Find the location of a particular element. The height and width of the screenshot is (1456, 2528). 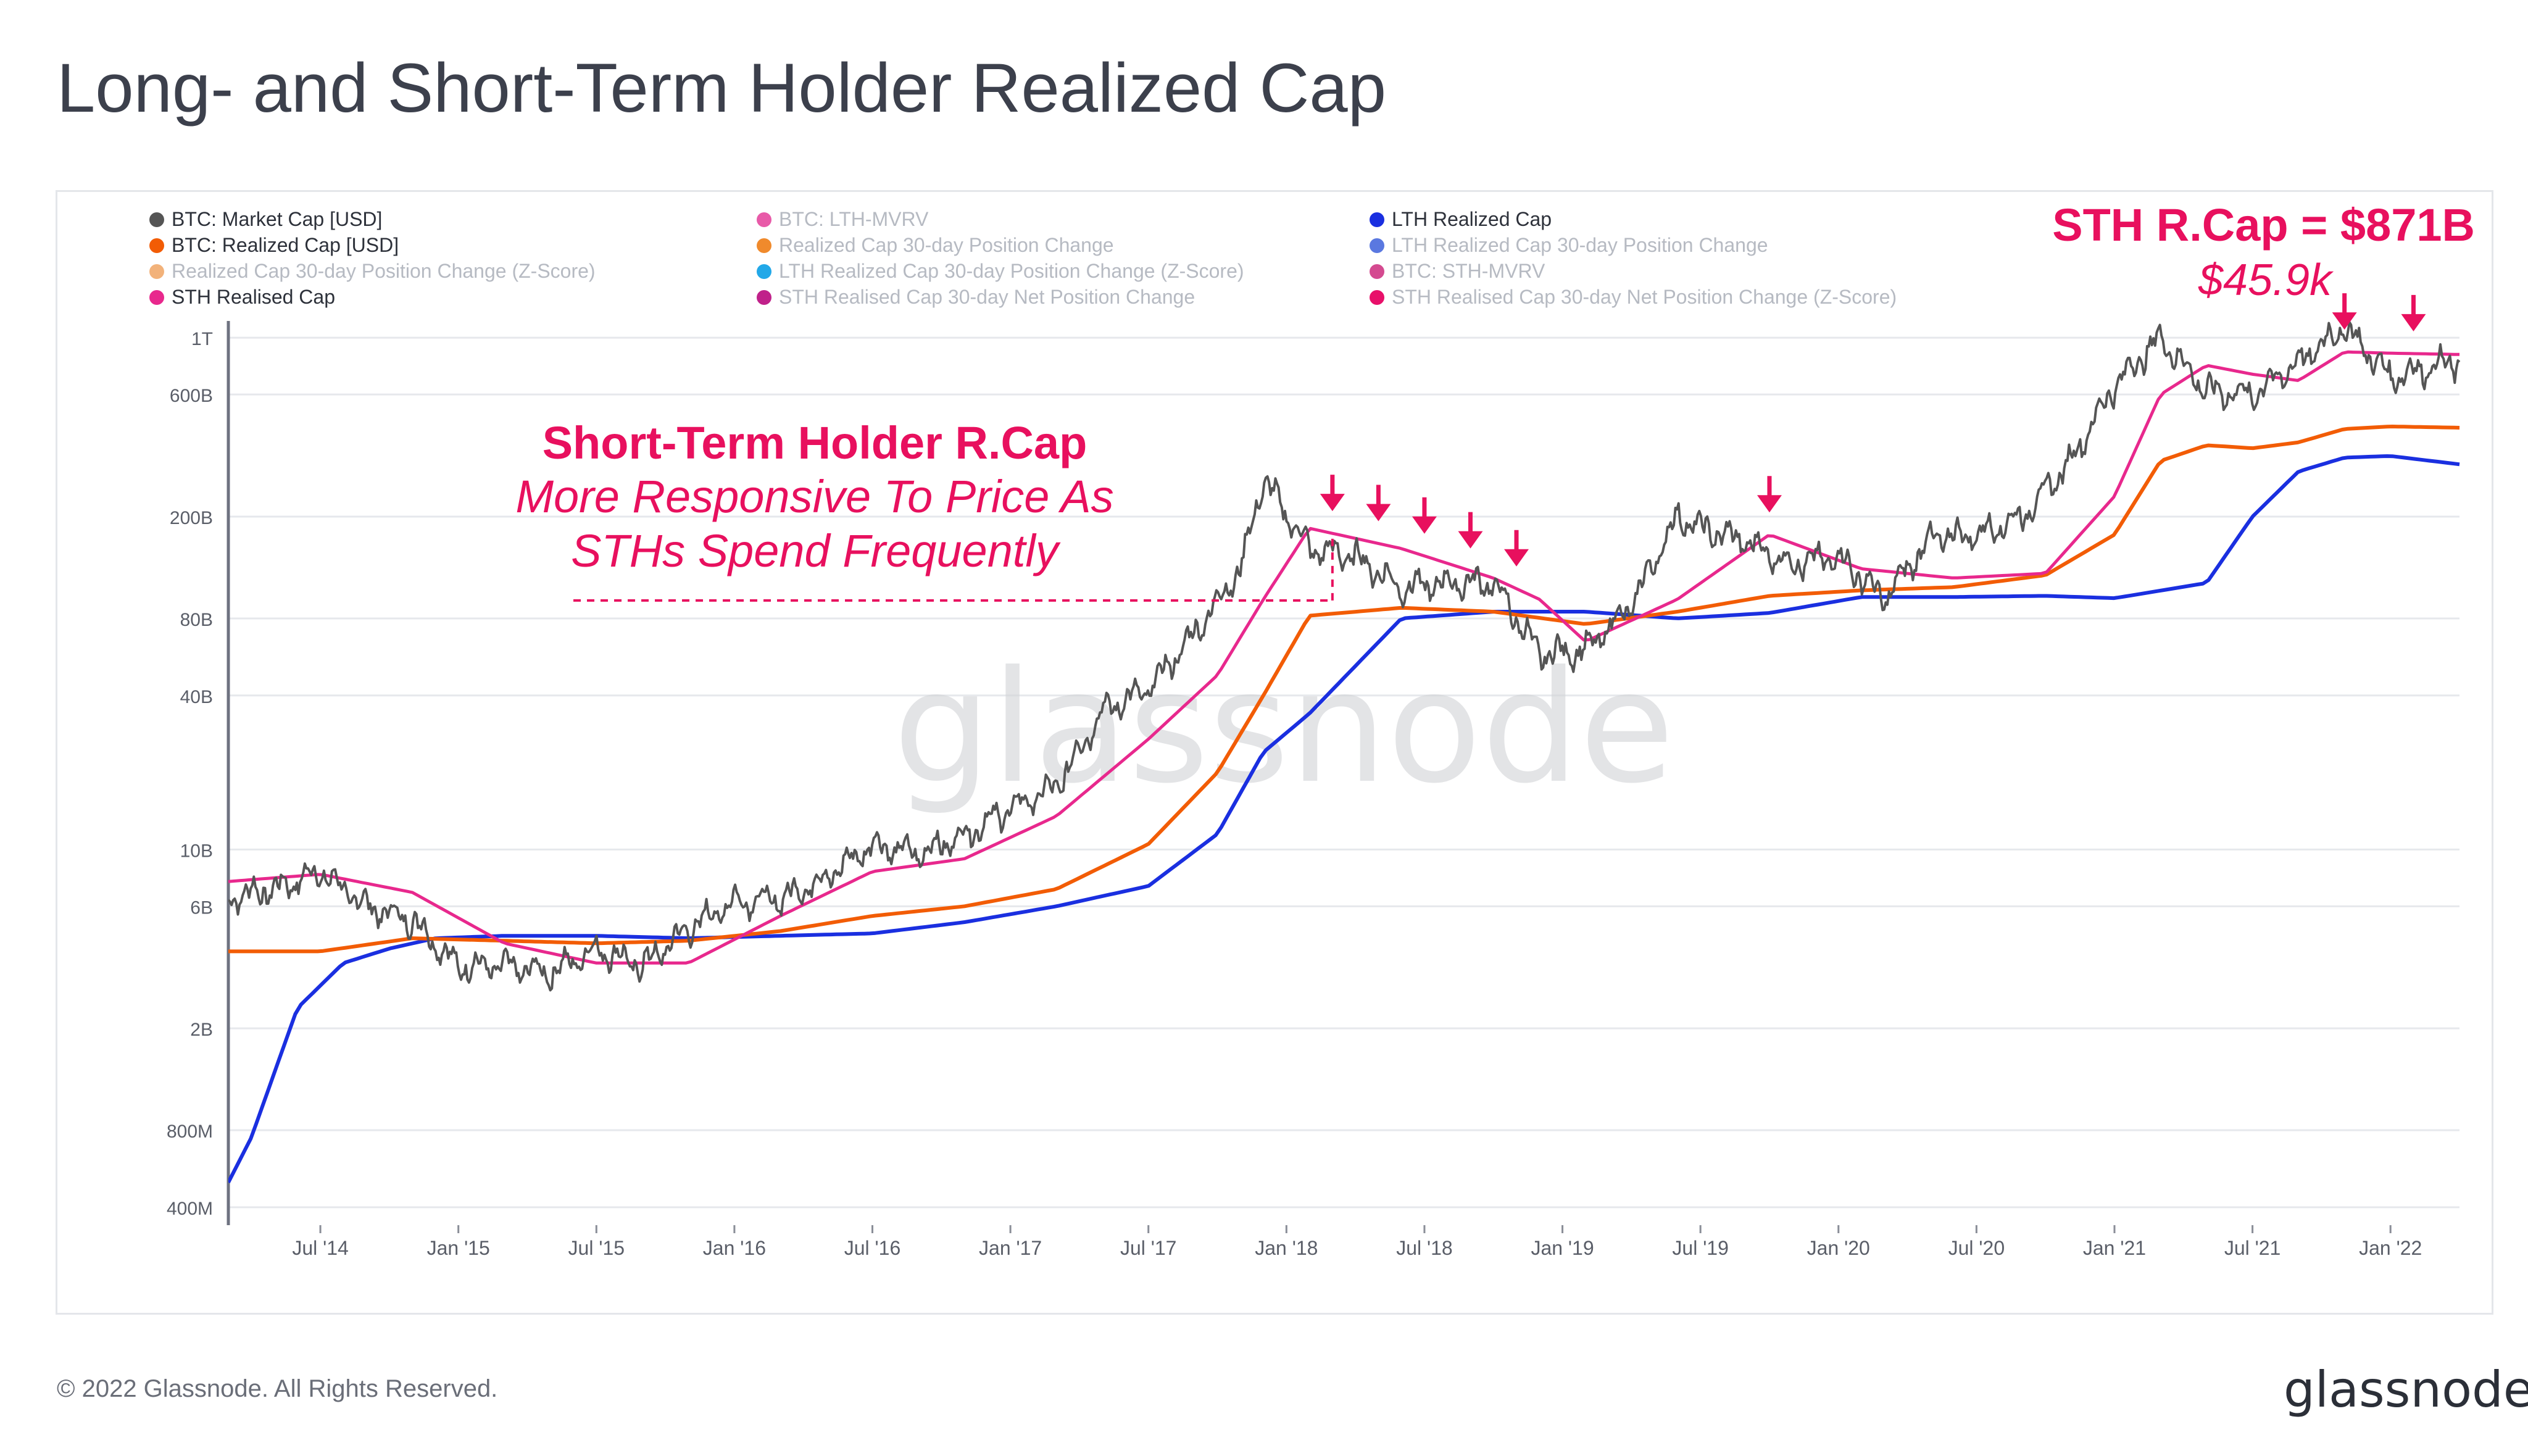

legend-item: LTH Realized Cap is located at coordinates (1461, 219).